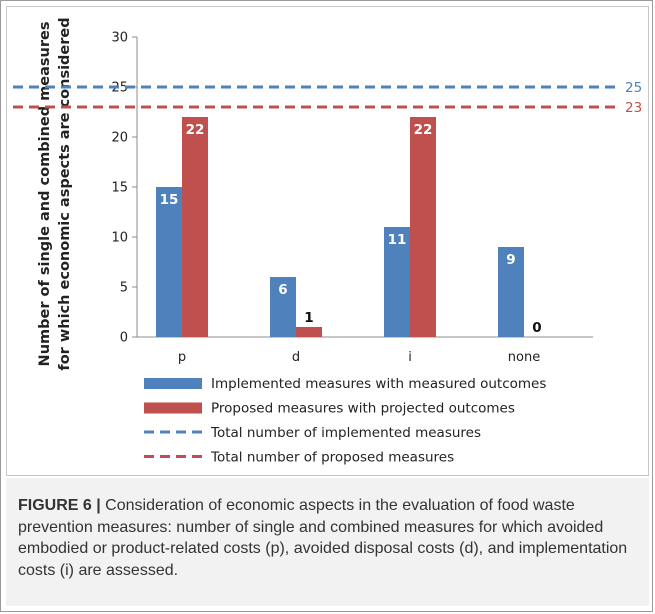 The height and width of the screenshot is (614, 655). I want to click on reference-line-label: 23, so click(633, 108).